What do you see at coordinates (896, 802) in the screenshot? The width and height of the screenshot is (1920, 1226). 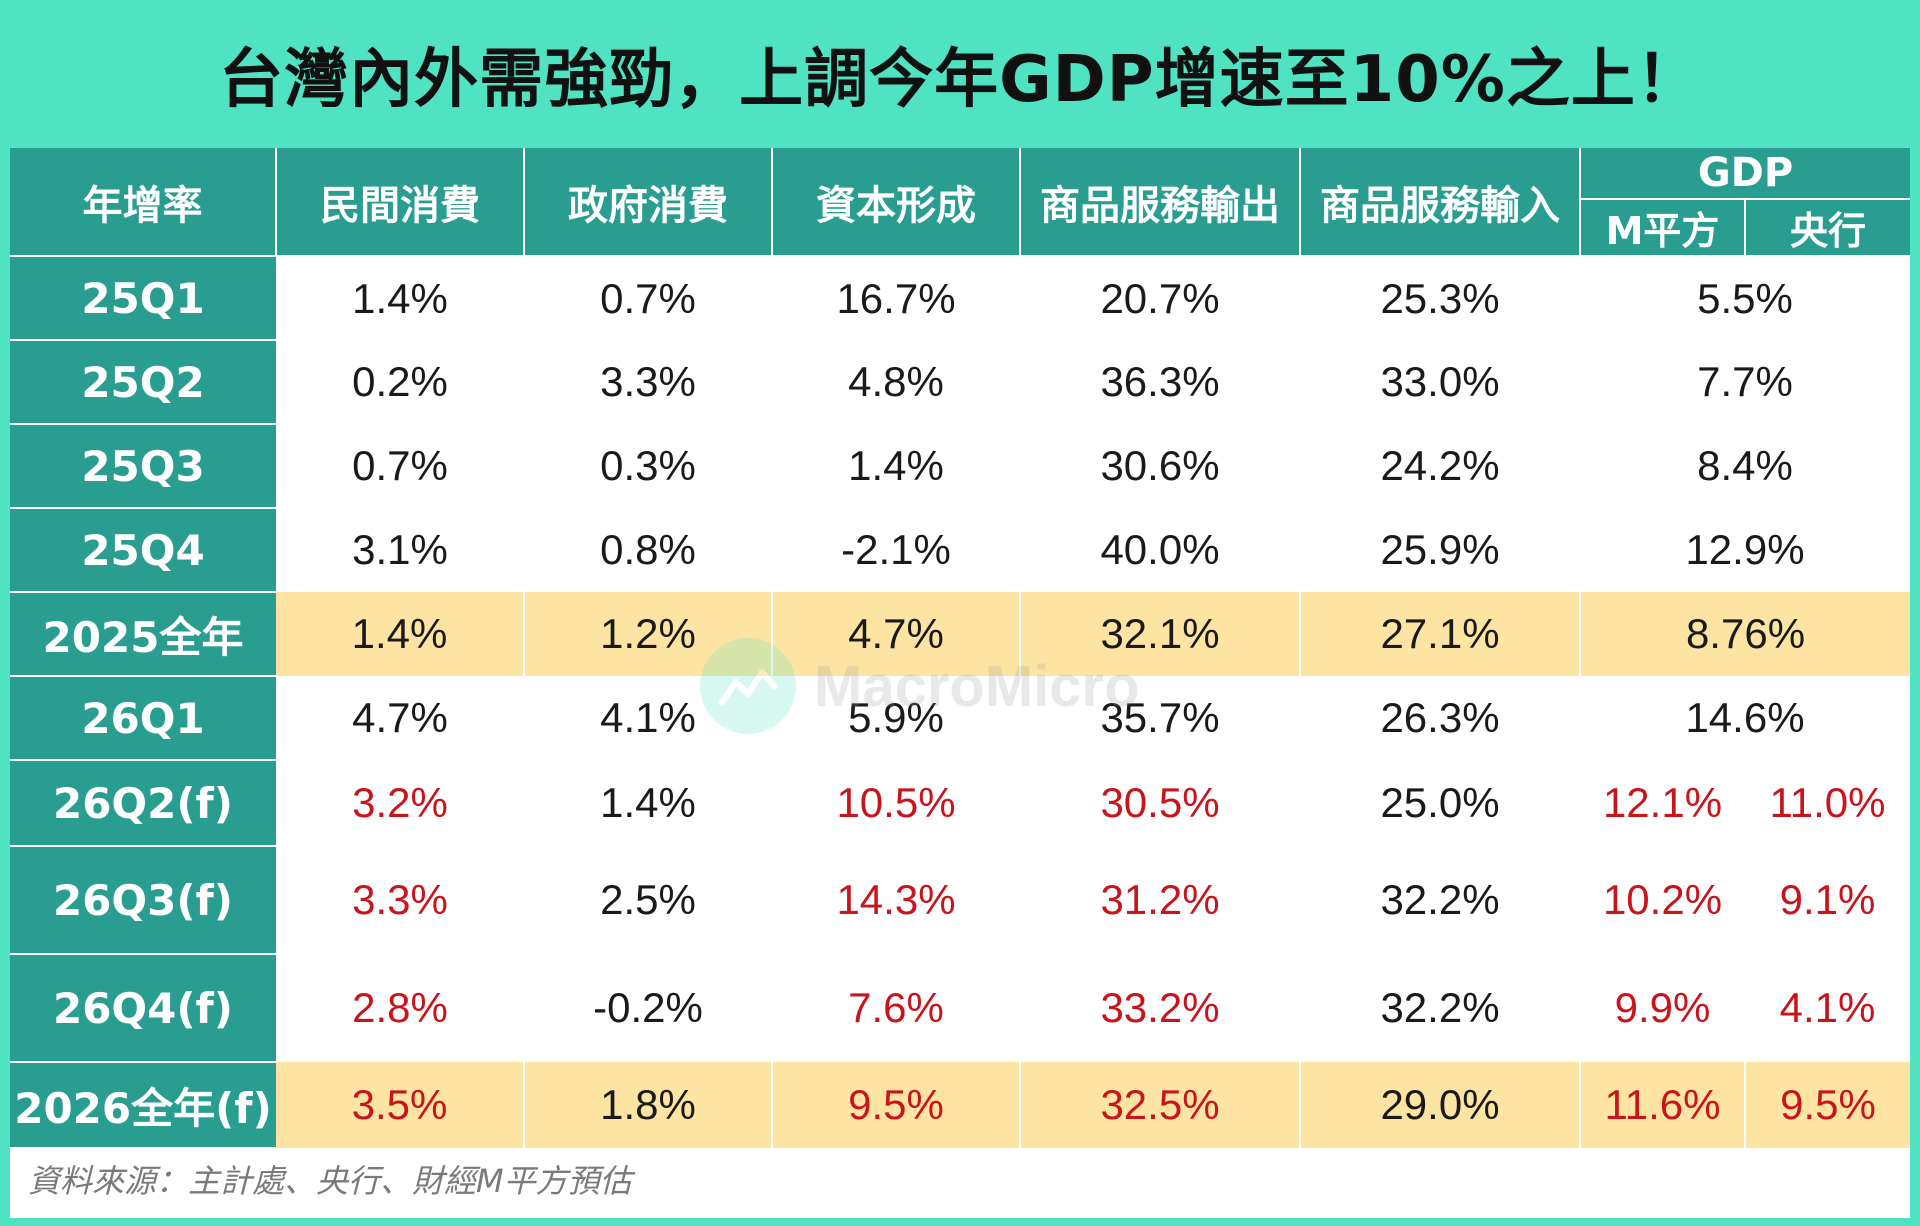 I see `cell-capital-formation: 10.5%` at bounding box center [896, 802].